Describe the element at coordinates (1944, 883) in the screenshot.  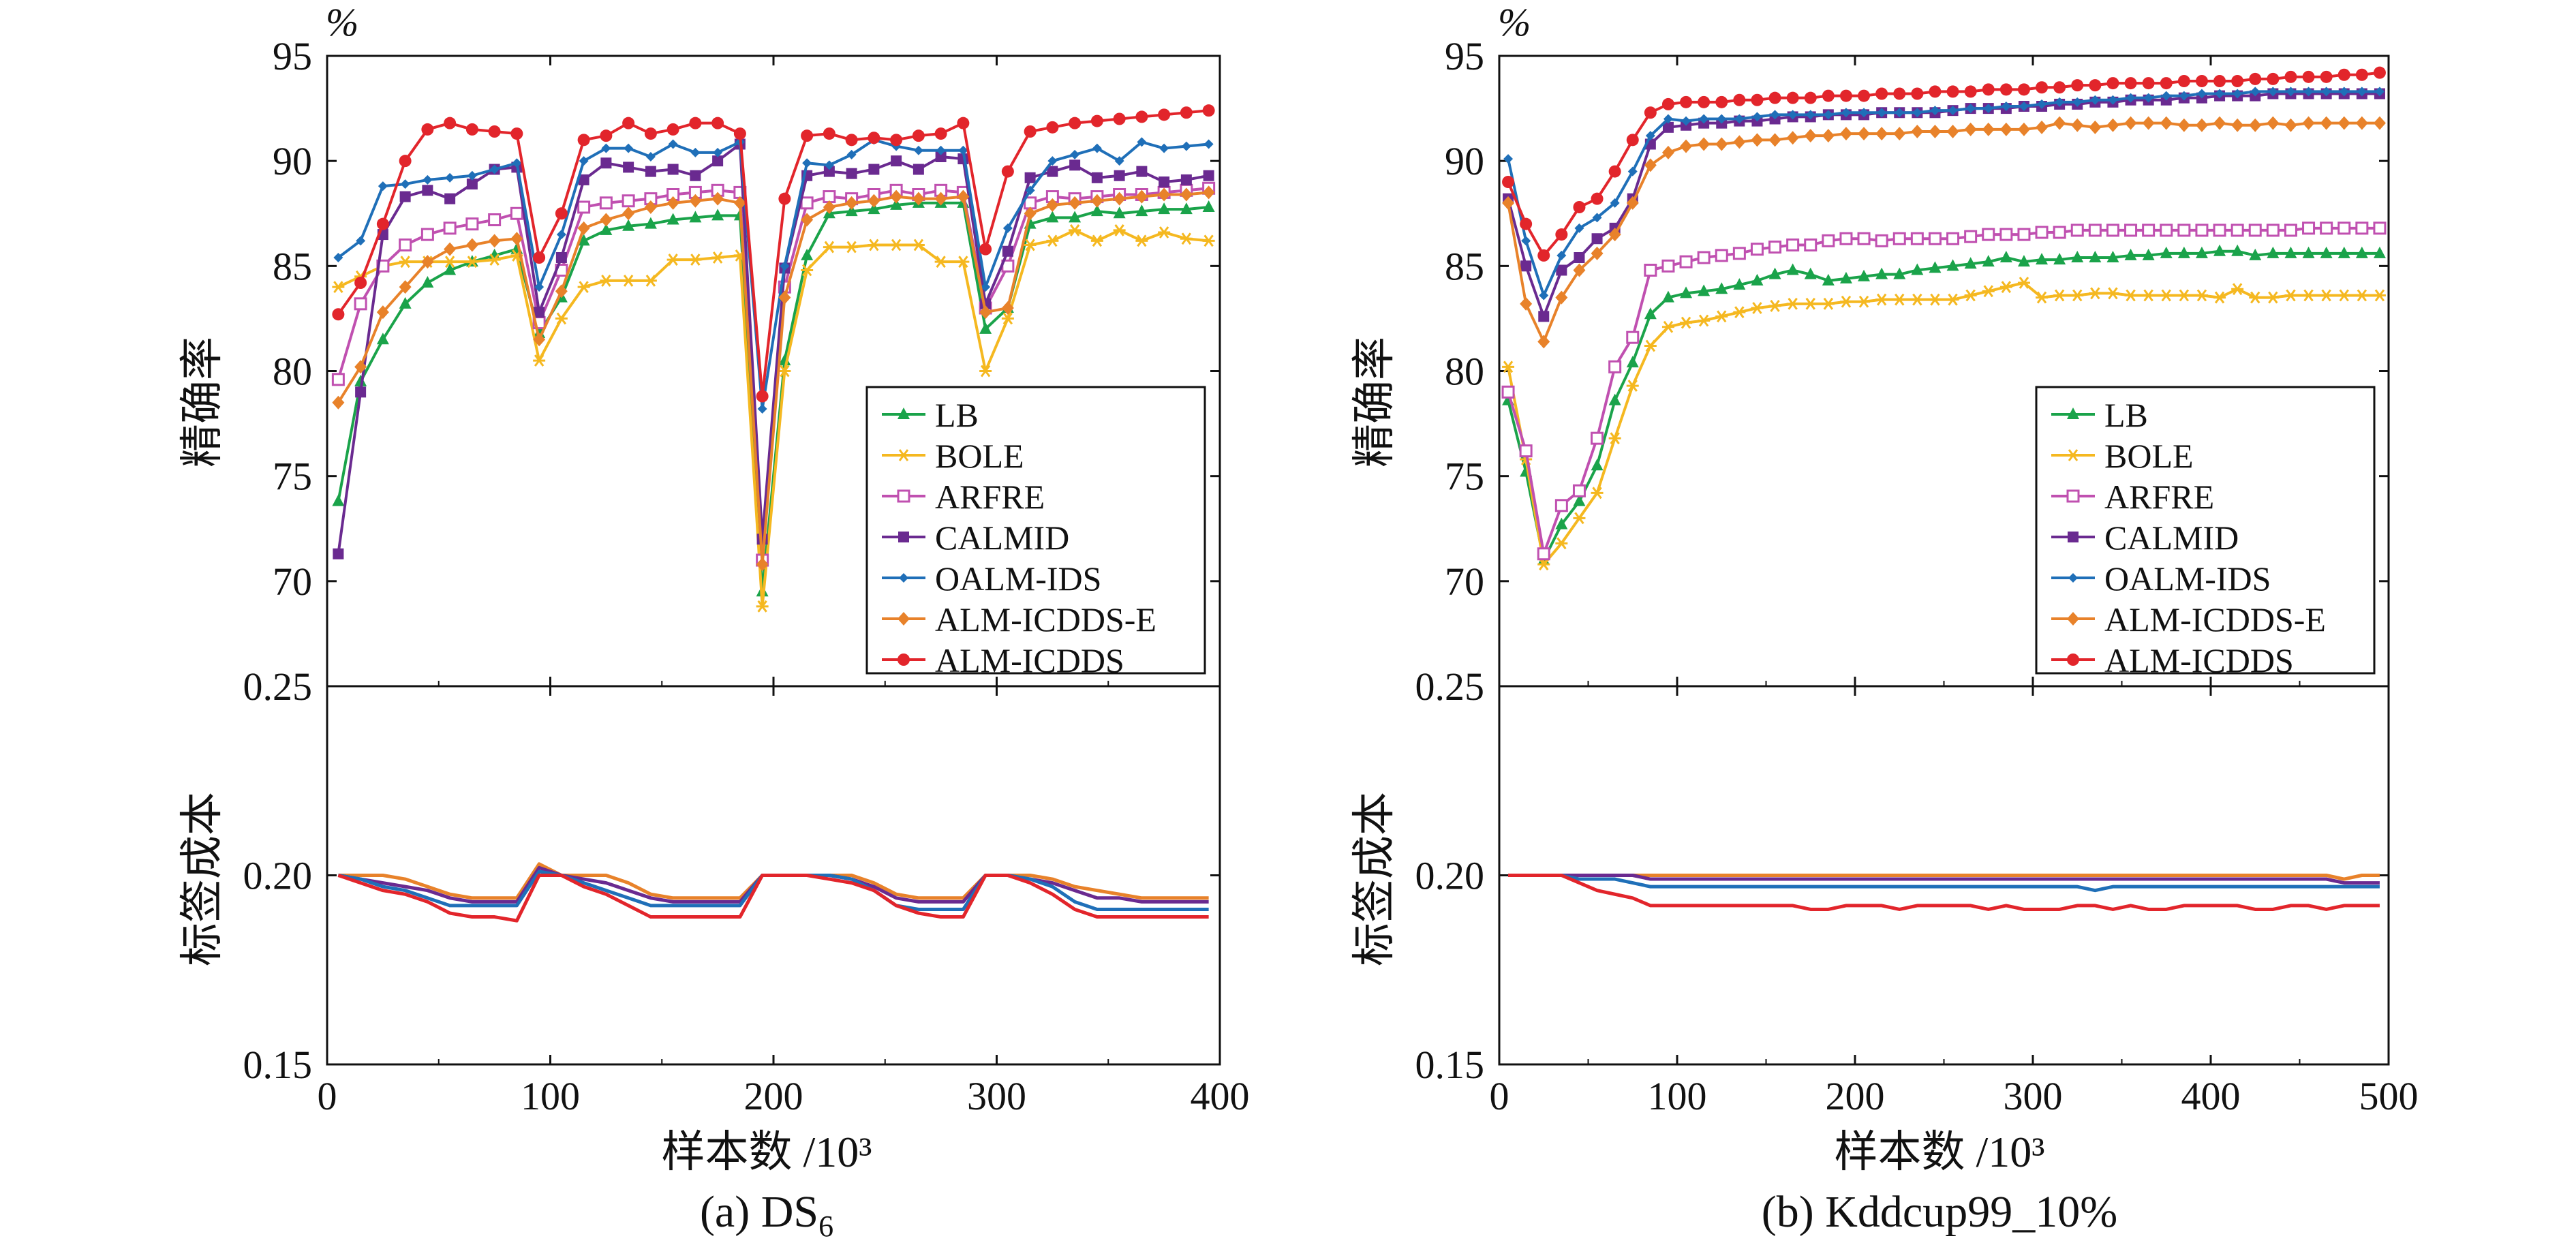
I see `series-oalm-ids` at that location.